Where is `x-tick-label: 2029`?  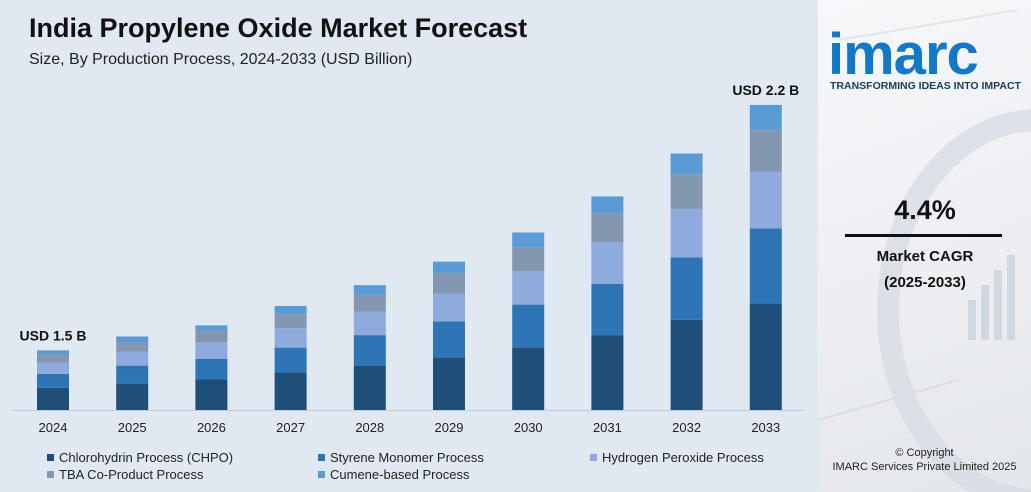
x-tick-label: 2029 is located at coordinates (449, 427).